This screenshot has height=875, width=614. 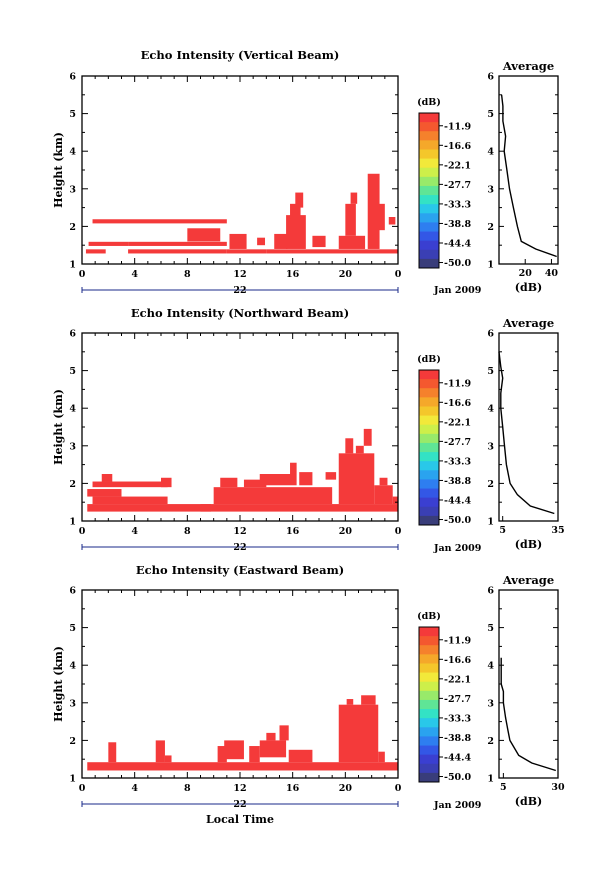 I want to click on date-label-1: Jan 2009, so click(x=457, y=290).